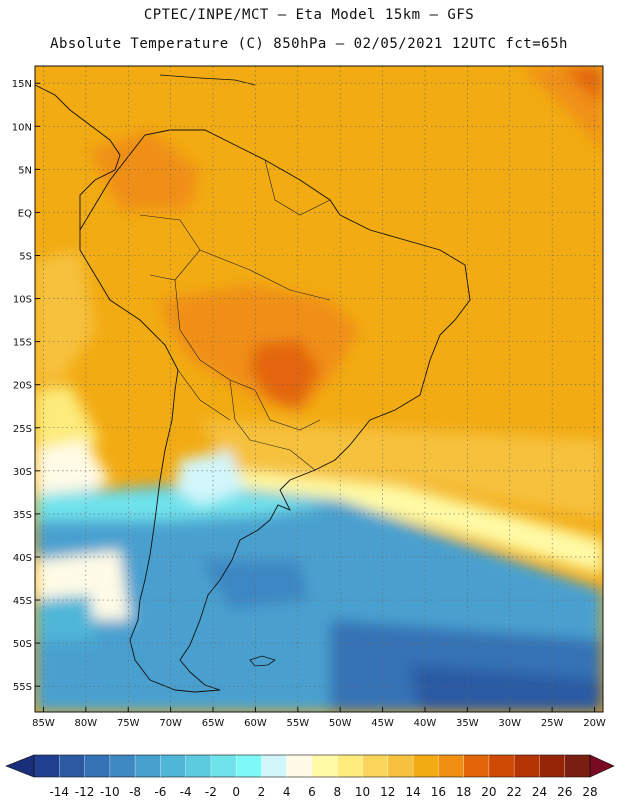  Describe the element at coordinates (65, 315) in the screenshot. I see `pacific-band` at that location.